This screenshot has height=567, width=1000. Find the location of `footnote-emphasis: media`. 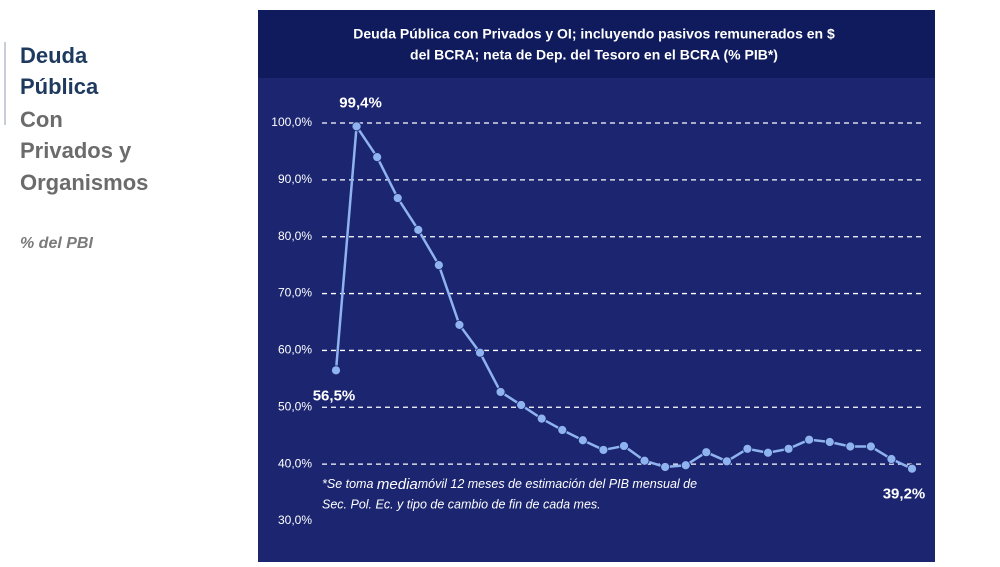

footnote-emphasis: media is located at coordinates (397, 484).